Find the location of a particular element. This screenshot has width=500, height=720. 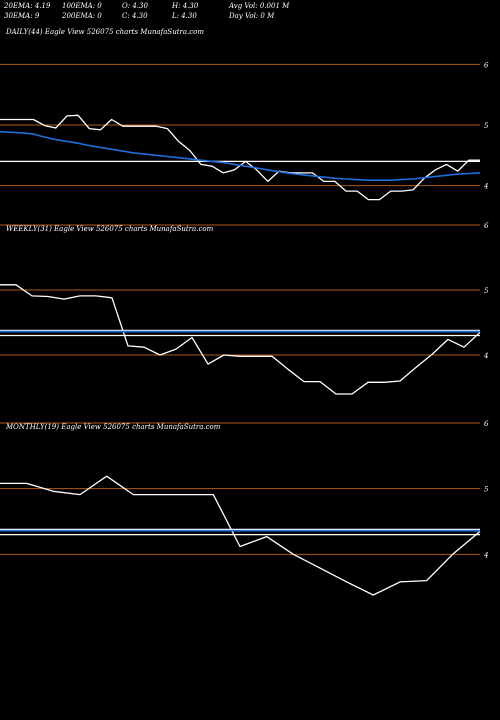

panel-0-series-1-line is located at coordinates (240, 156).